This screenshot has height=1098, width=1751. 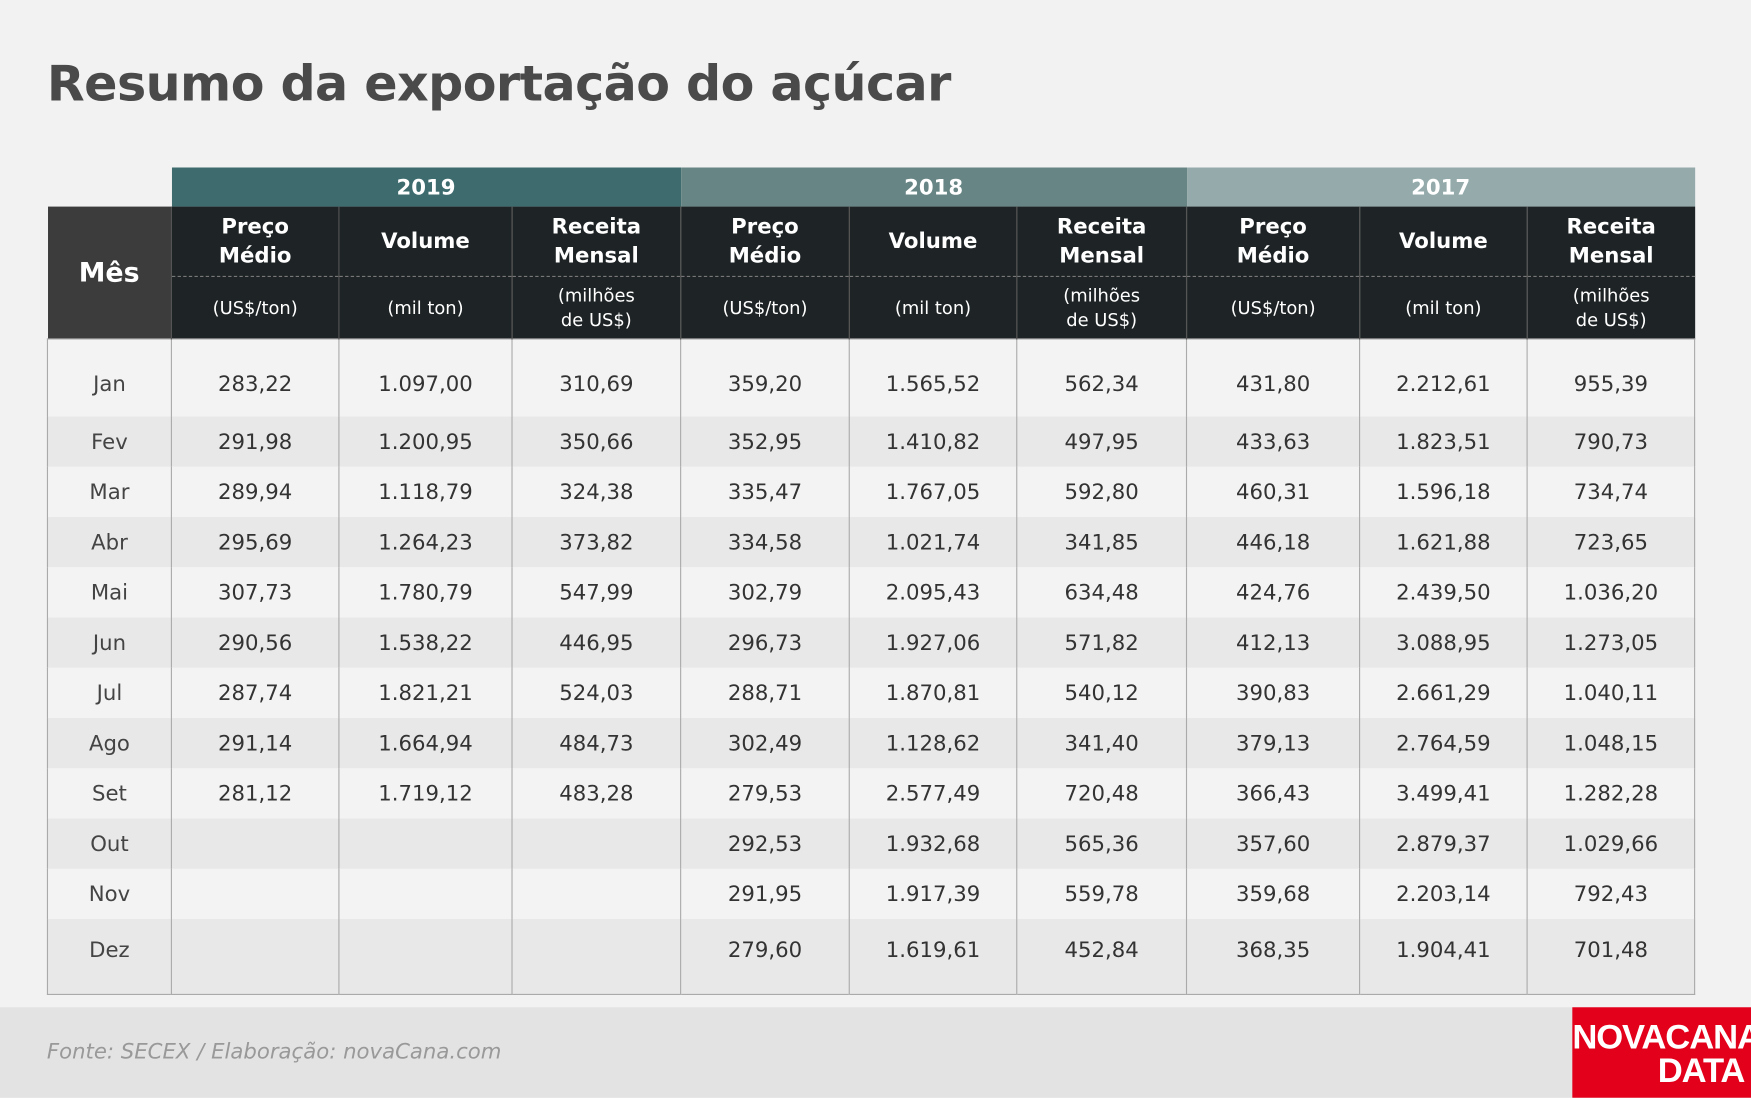 I want to click on value-cell: 1.719,12, so click(x=425, y=793).